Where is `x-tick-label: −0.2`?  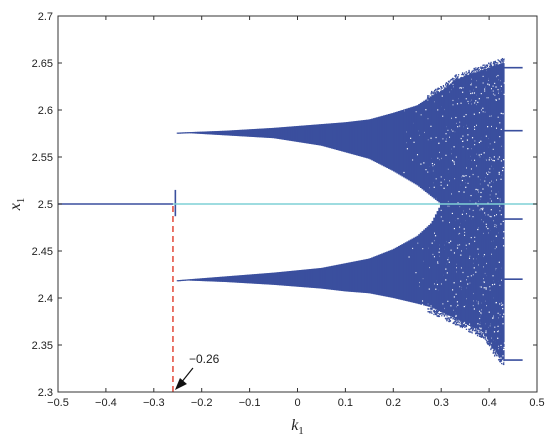
x-tick-label: −0.2 is located at coordinates (202, 403).